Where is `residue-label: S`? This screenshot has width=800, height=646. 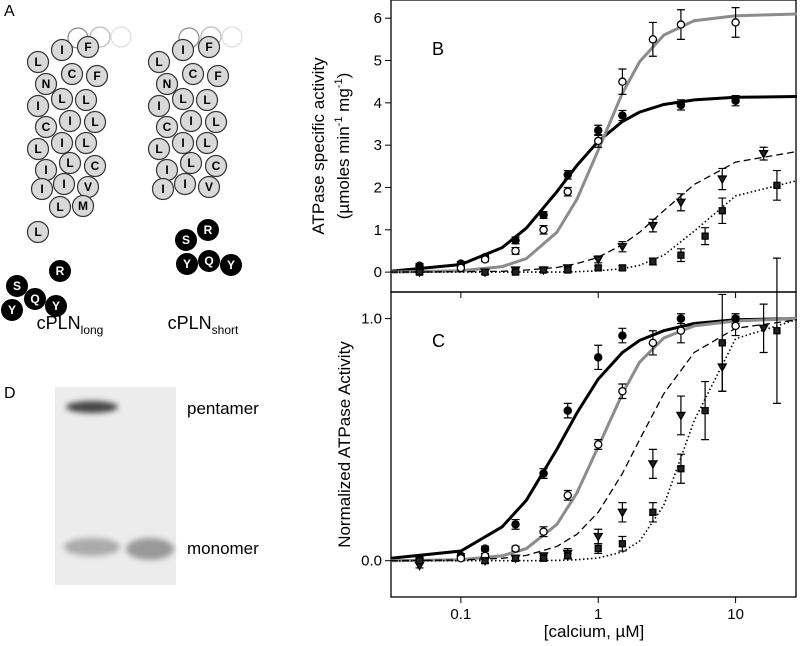
residue-label: S is located at coordinates (17, 286).